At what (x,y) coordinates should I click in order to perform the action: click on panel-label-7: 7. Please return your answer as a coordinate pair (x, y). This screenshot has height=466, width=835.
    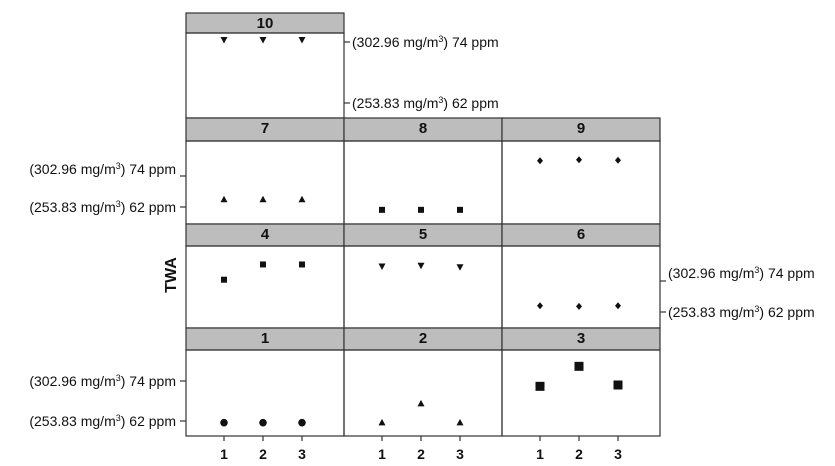
    Looking at the image, I should click on (265, 128).